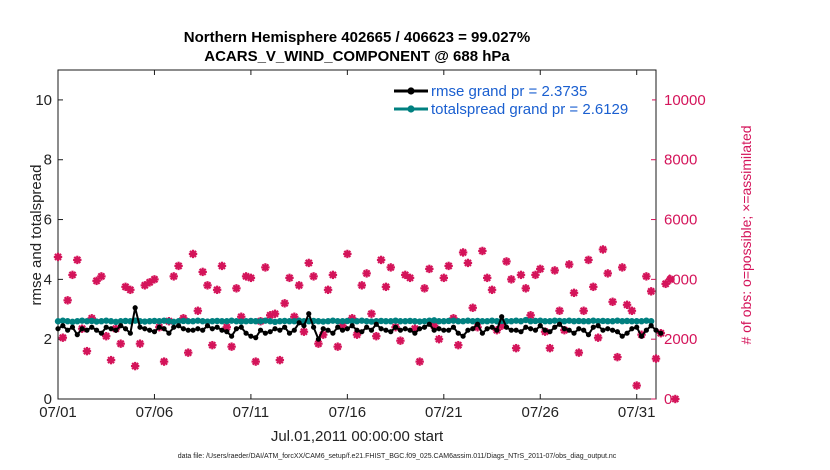  I want to click on left-y-tick-label: 8, so click(48, 160).